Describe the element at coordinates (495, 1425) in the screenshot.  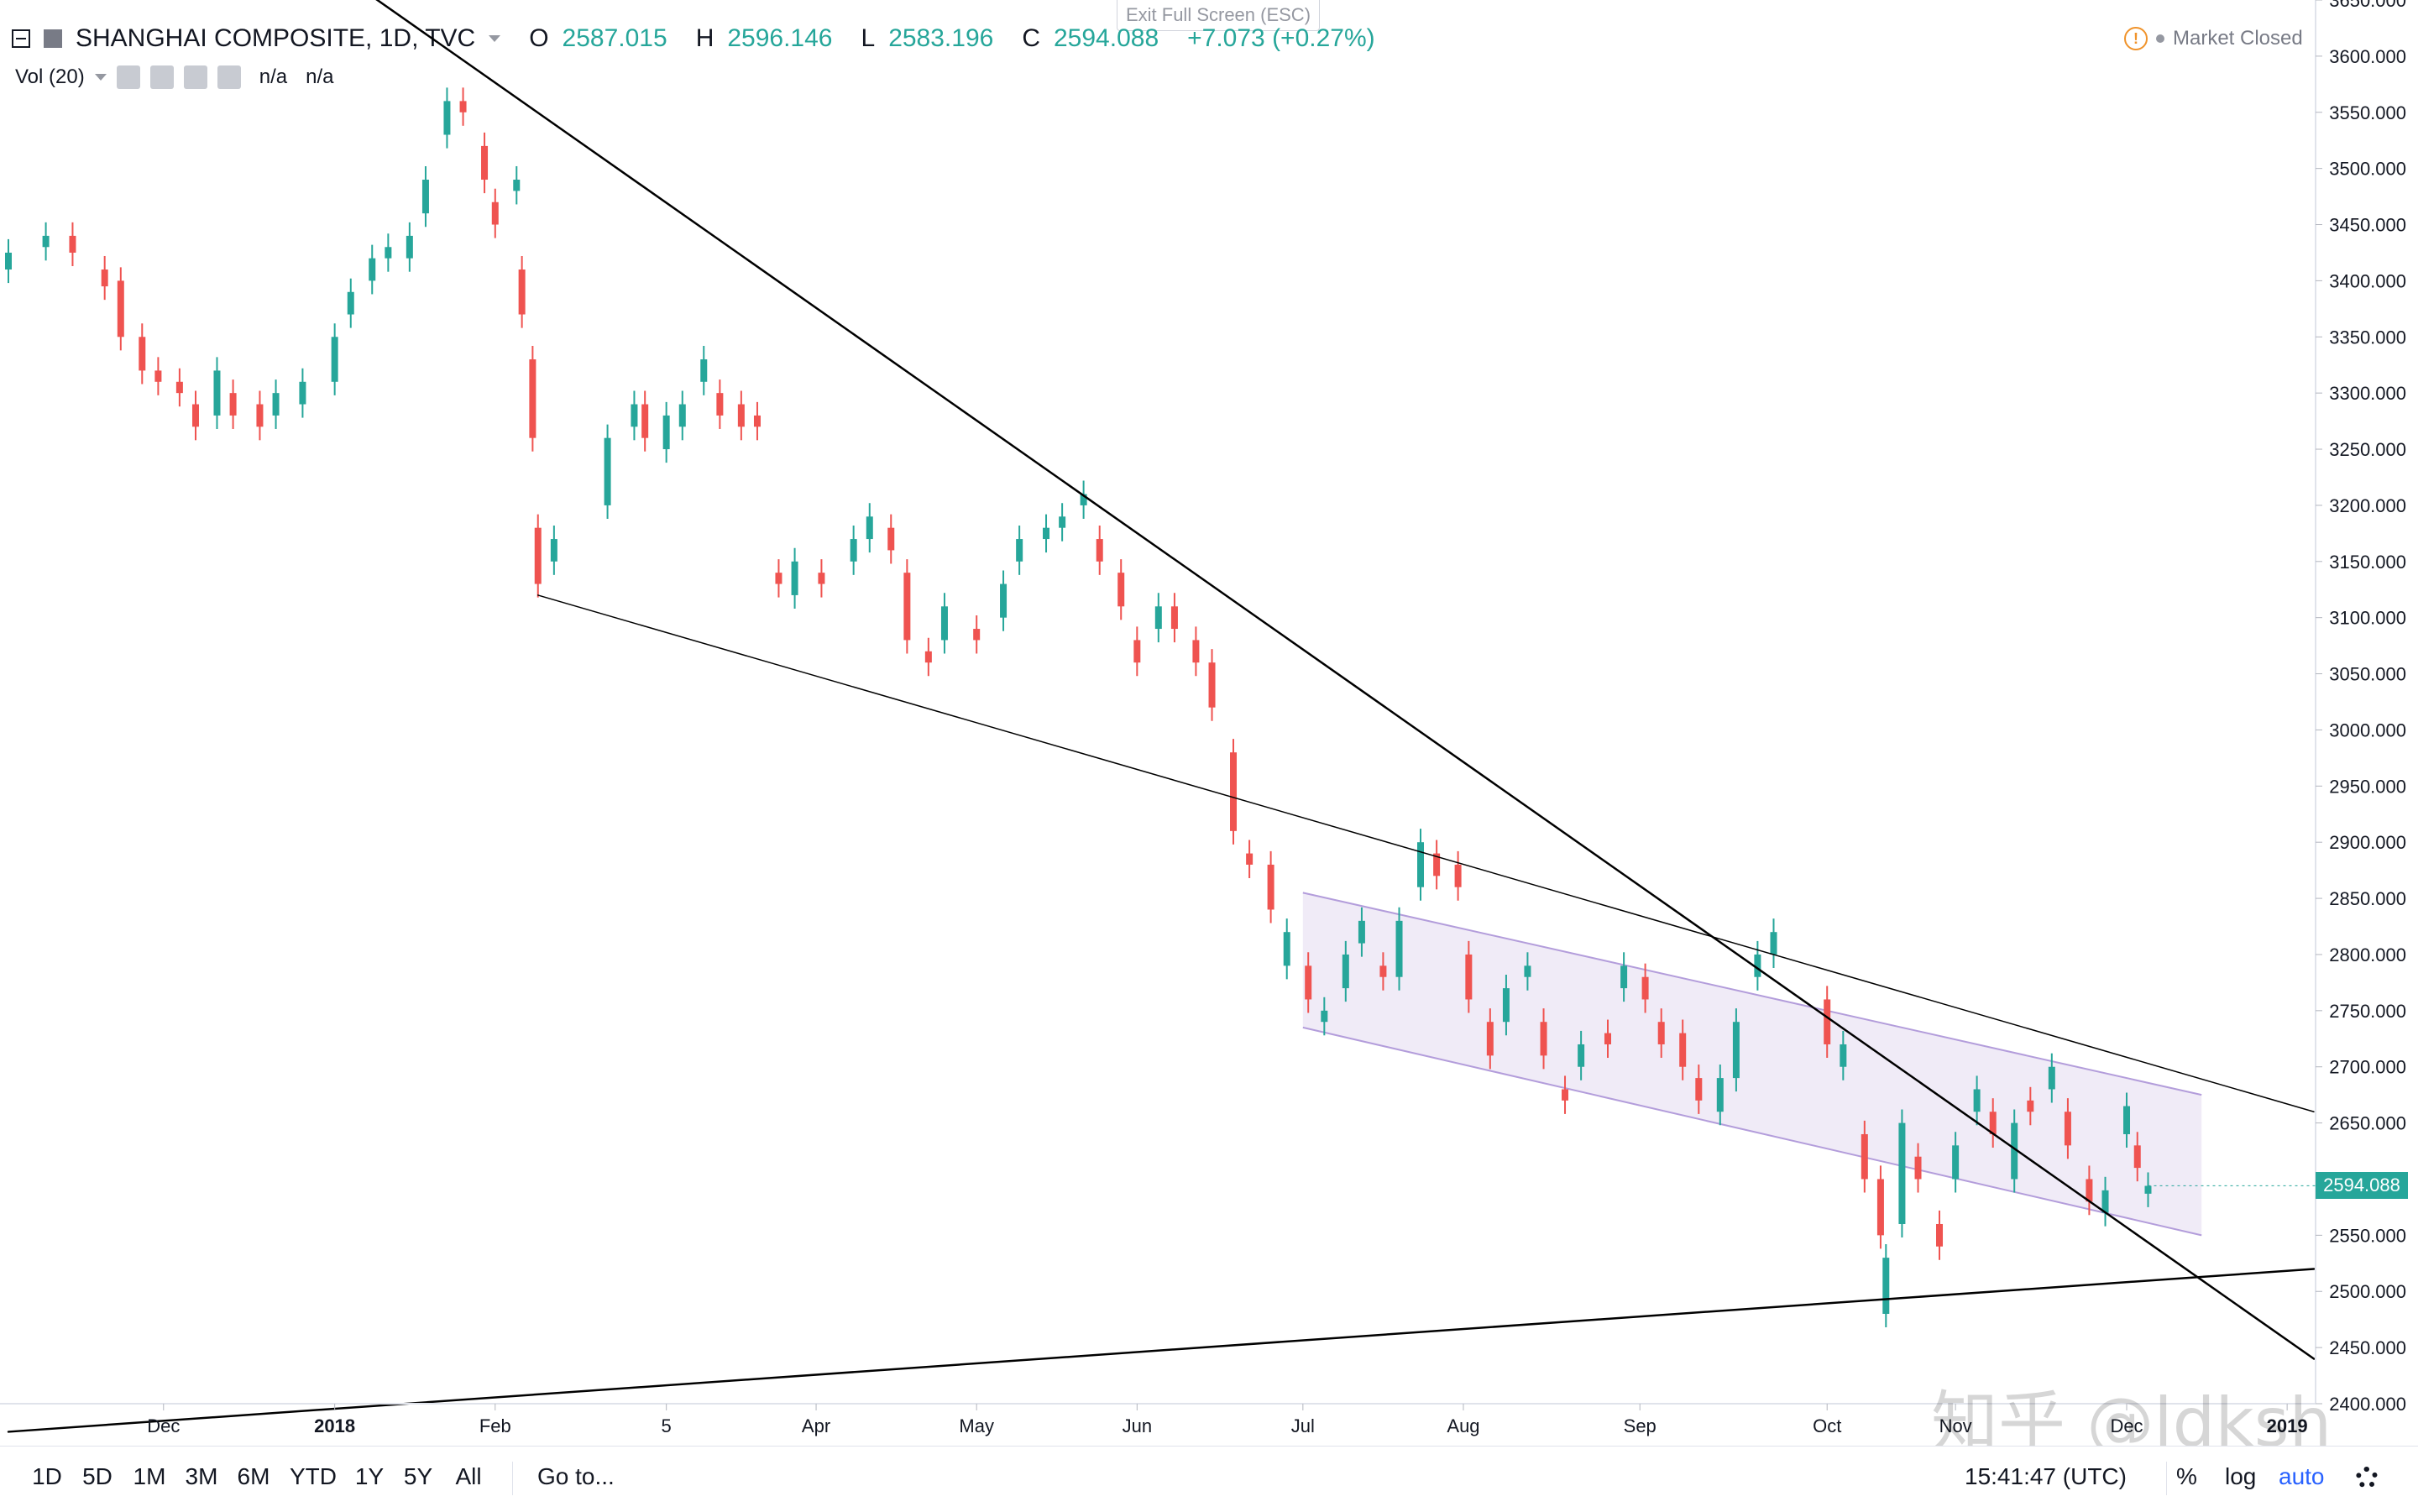
I see `time-tick-label: Feb` at that location.